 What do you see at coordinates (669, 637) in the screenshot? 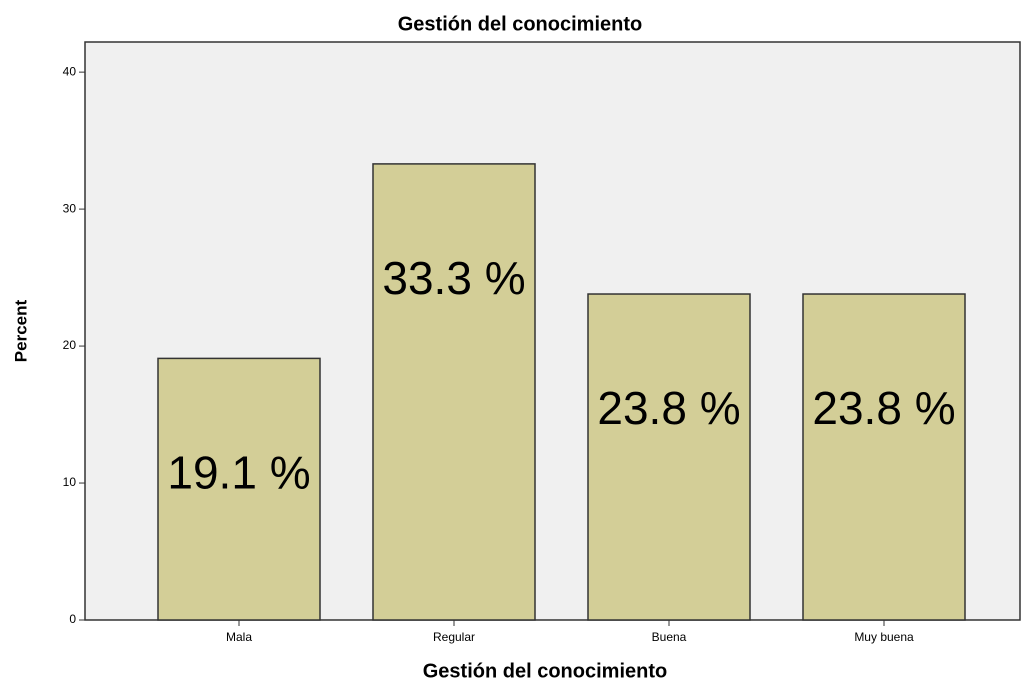
I see `x-tick-label: Buena` at bounding box center [669, 637].